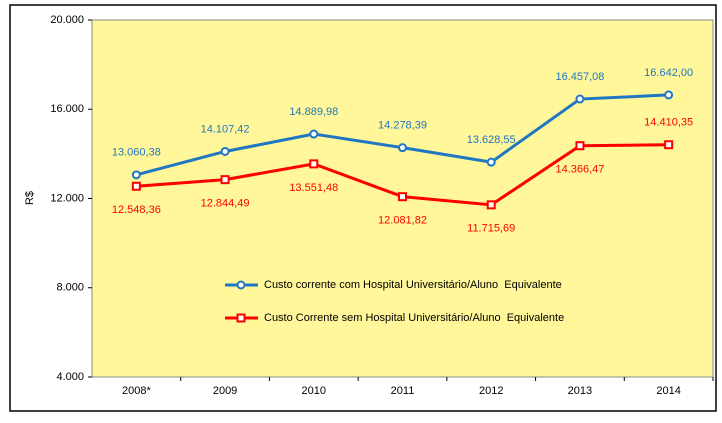 This screenshot has height=423, width=722. I want to click on data-label: 12.548,36, so click(136, 210).